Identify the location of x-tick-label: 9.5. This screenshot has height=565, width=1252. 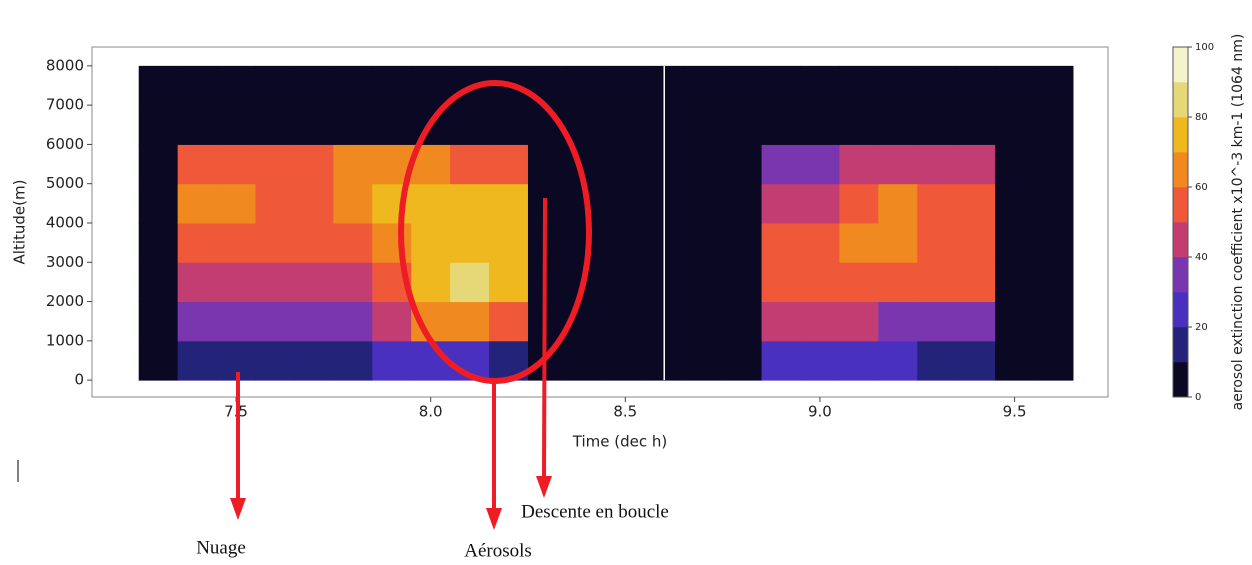
(1015, 412).